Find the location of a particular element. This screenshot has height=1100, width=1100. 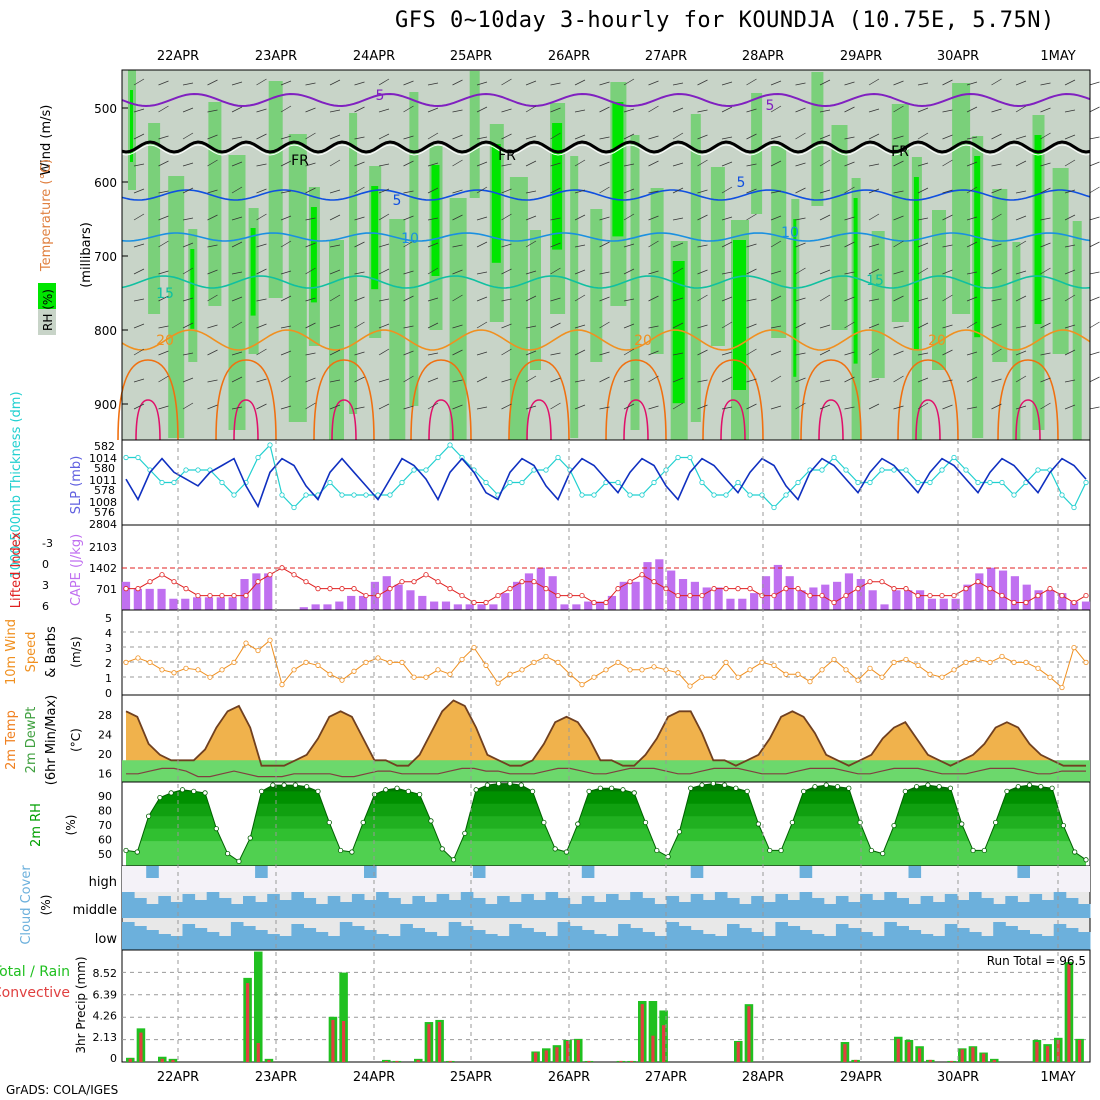

temp-axis-label-b: 2m DewPt is located at coordinates (31, 740).